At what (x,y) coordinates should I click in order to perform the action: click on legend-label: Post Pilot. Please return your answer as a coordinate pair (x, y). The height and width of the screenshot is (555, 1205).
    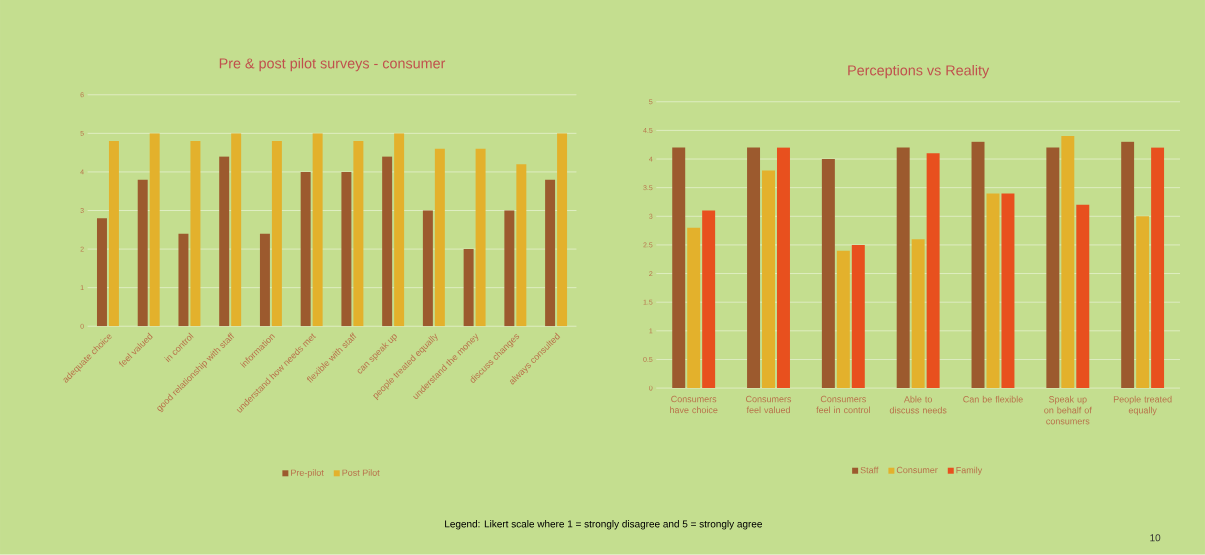
    Looking at the image, I should click on (361, 473).